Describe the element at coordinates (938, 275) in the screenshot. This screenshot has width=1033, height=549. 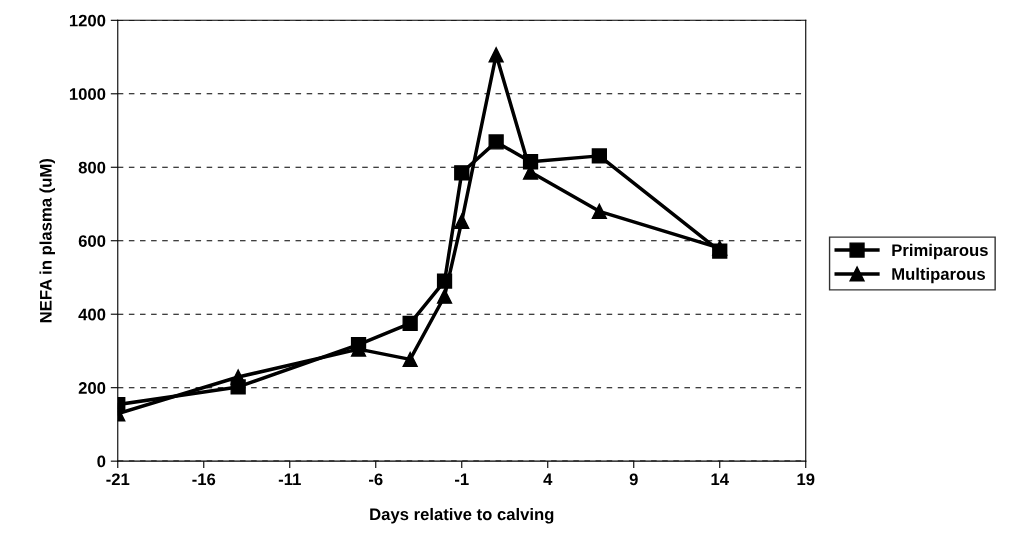
I see `legend-label: Multiparous` at that location.